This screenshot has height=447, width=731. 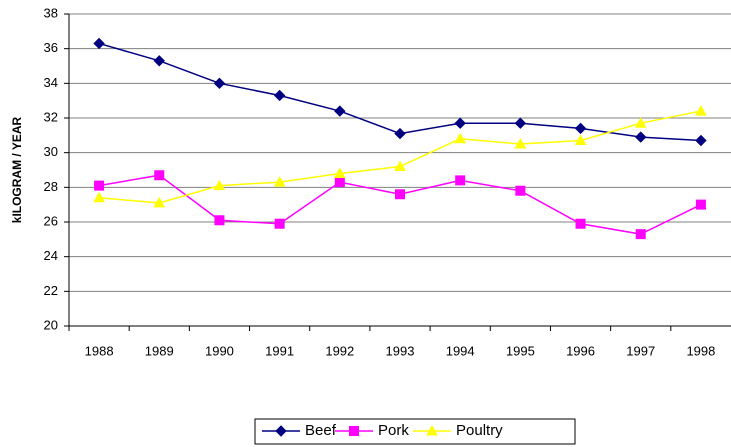 I want to click on x-tick-label: 1996, so click(x=580, y=350).